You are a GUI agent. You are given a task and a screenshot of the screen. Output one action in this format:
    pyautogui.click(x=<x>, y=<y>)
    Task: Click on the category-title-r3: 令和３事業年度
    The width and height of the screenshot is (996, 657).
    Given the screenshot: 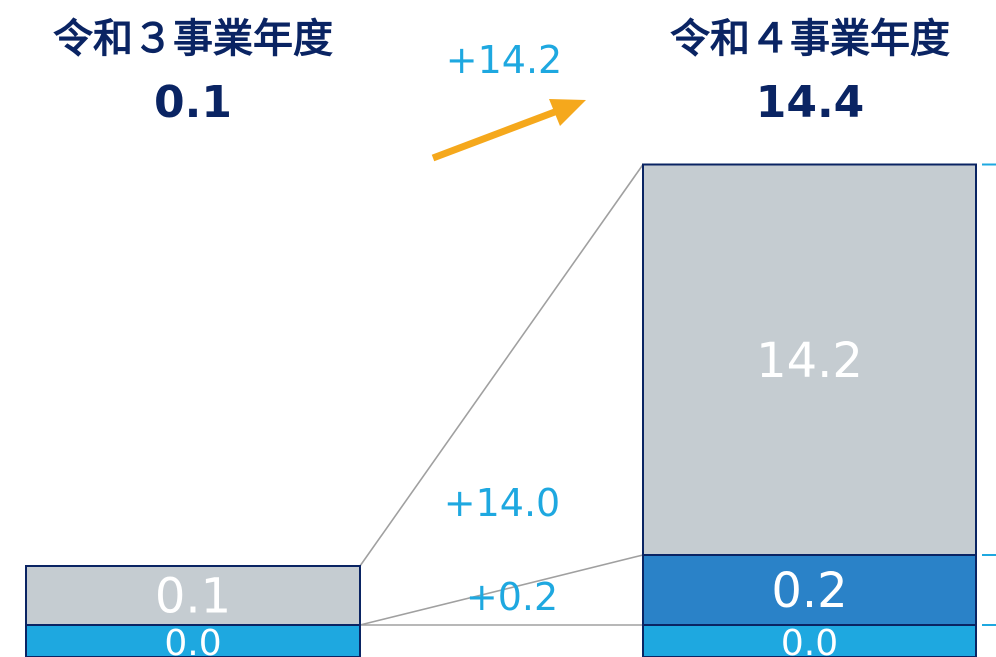 What is the action you would take?
    pyautogui.click(x=193, y=39)
    